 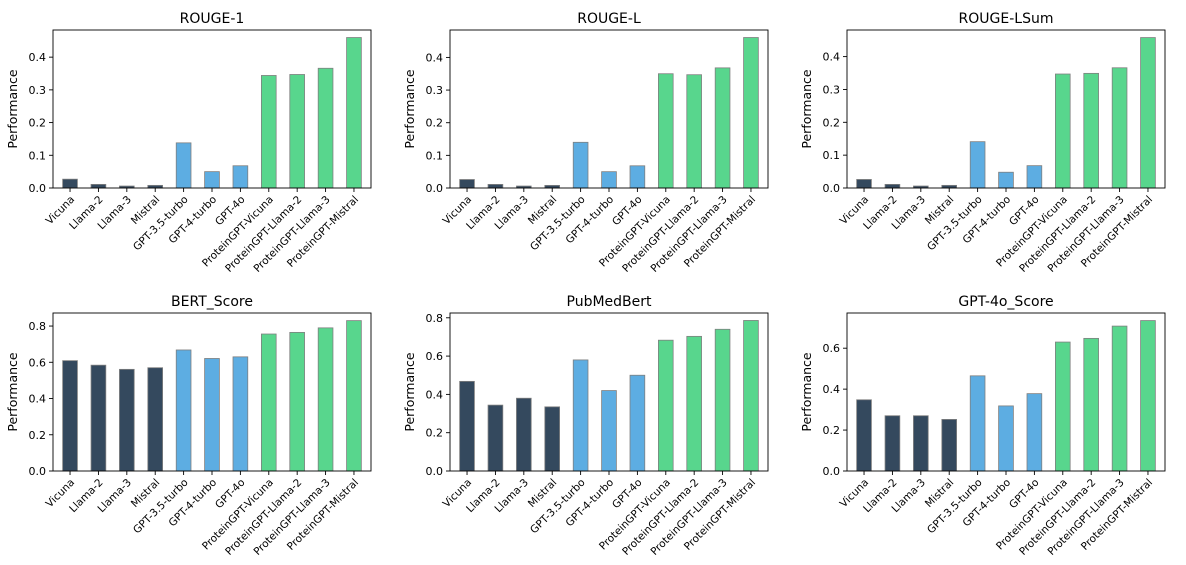 What do you see at coordinates (212, 19) in the screenshot?
I see `chart-title: ROUGE-1` at bounding box center [212, 19].